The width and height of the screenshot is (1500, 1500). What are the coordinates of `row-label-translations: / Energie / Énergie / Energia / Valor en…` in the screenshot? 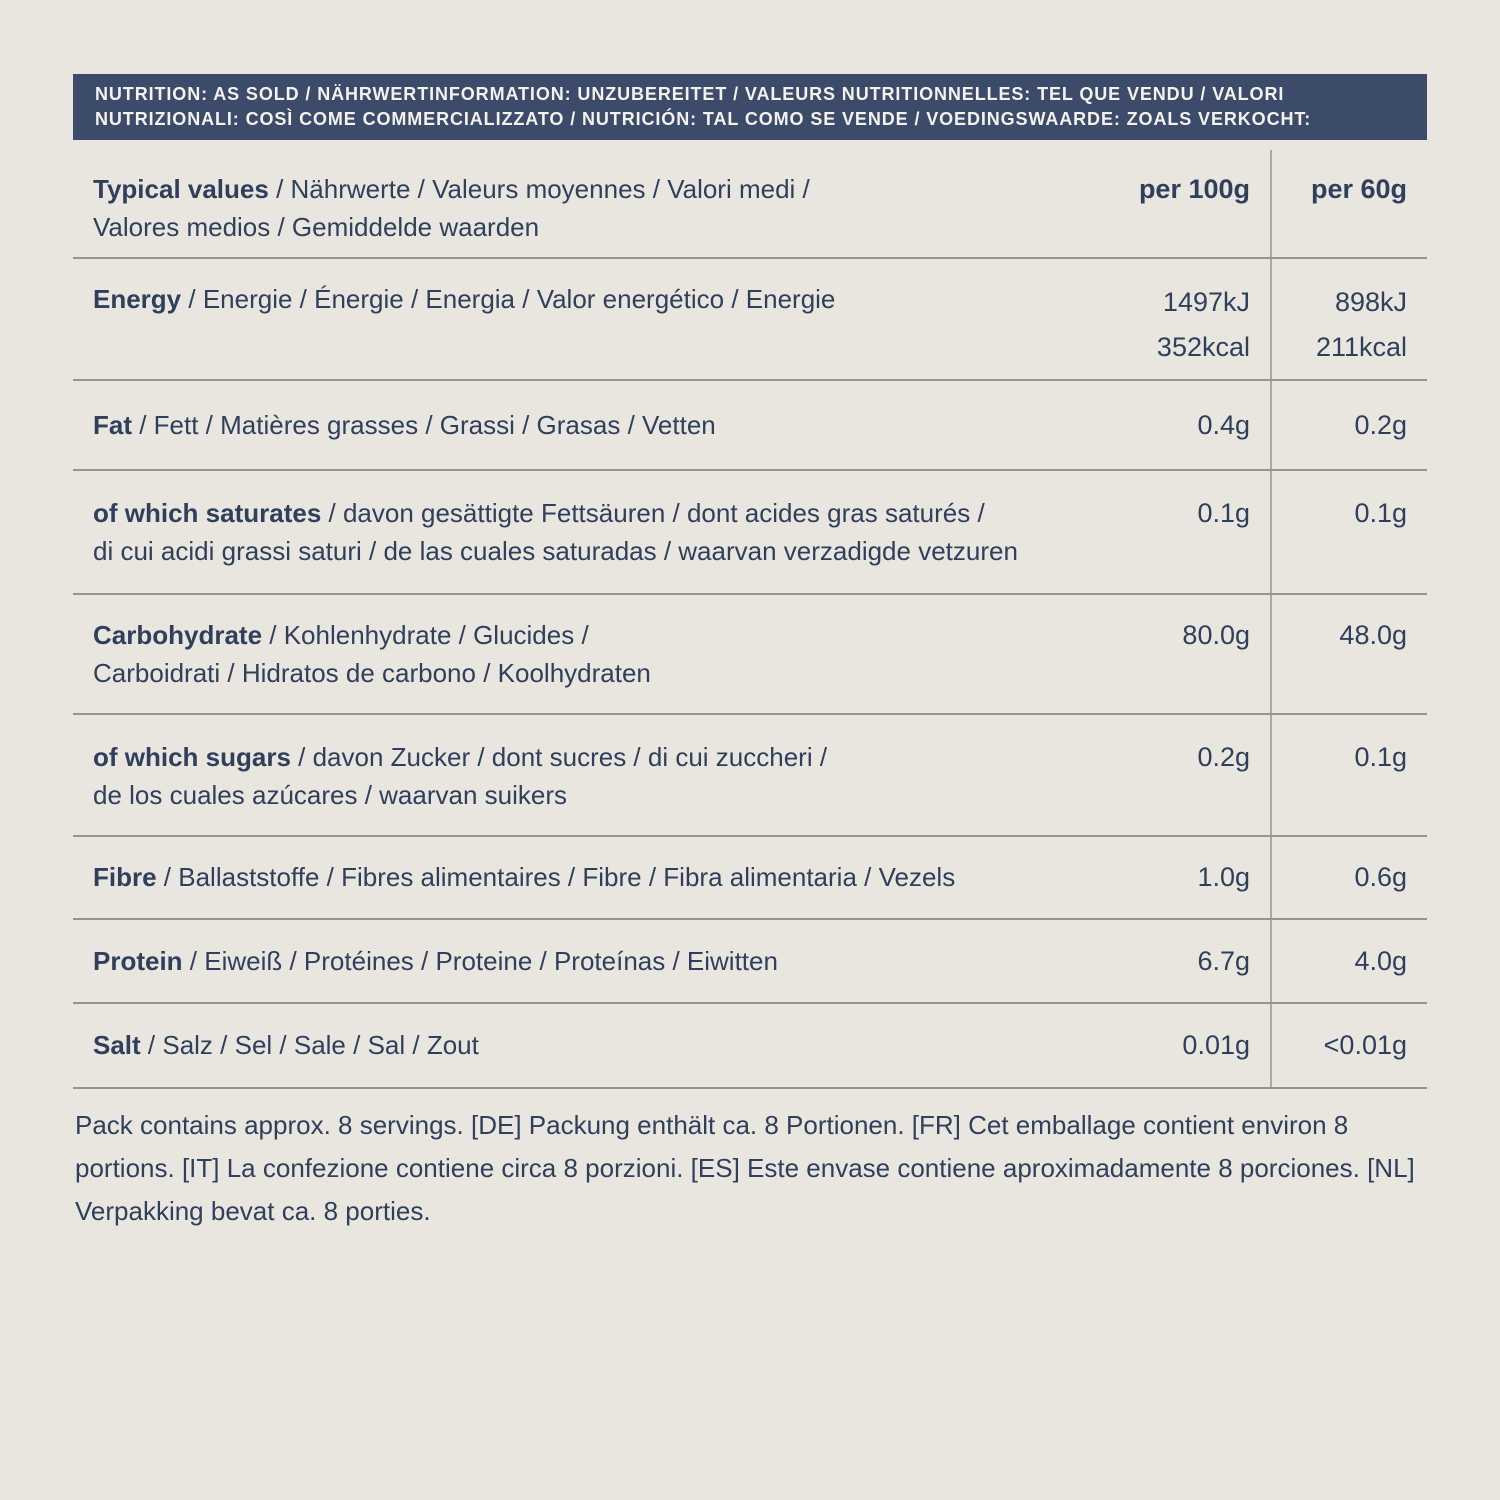 It's located at (508, 299).